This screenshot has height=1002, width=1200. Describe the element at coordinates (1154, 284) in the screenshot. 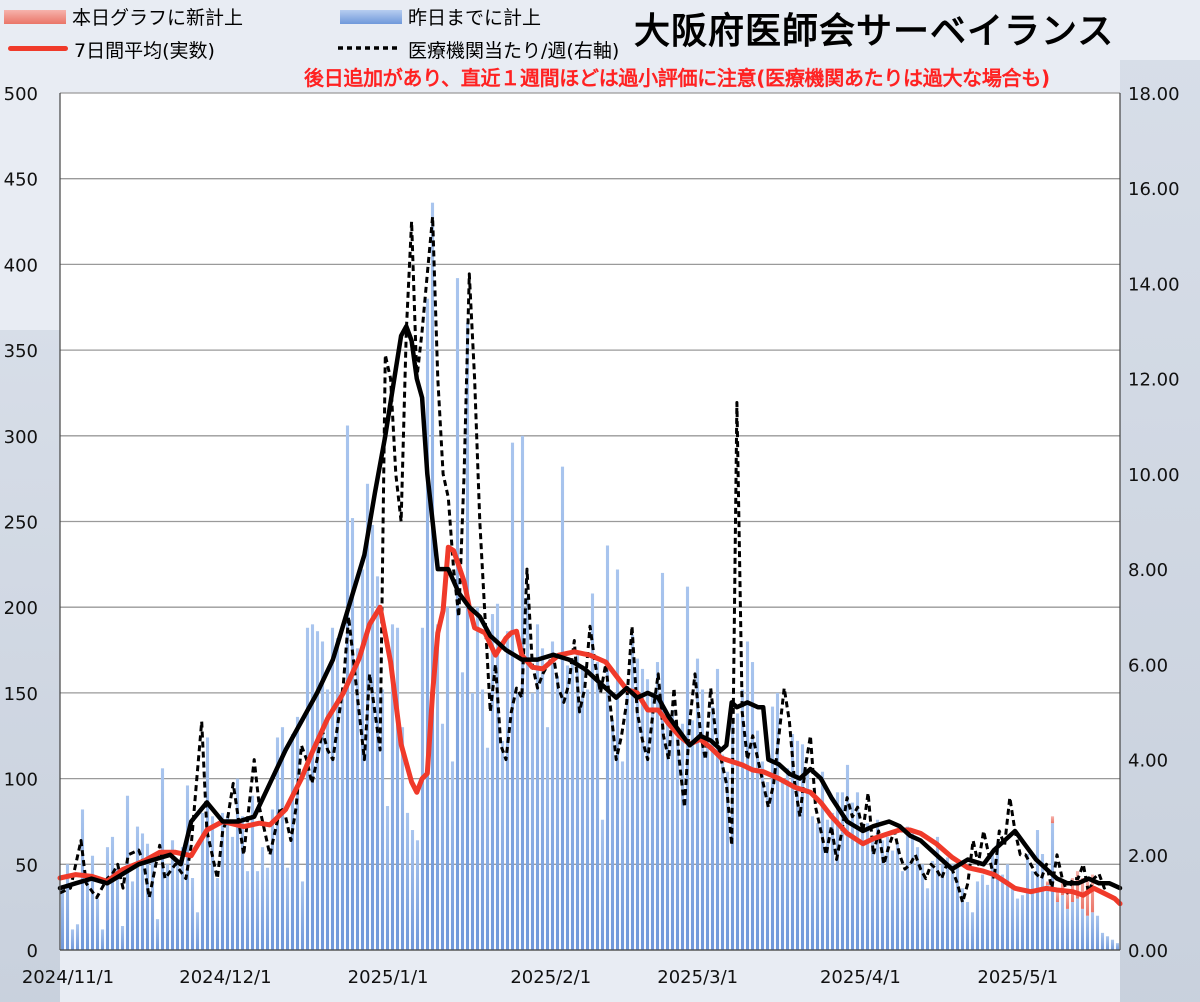

I see `y-right-tick-14.00: 14.00` at that location.